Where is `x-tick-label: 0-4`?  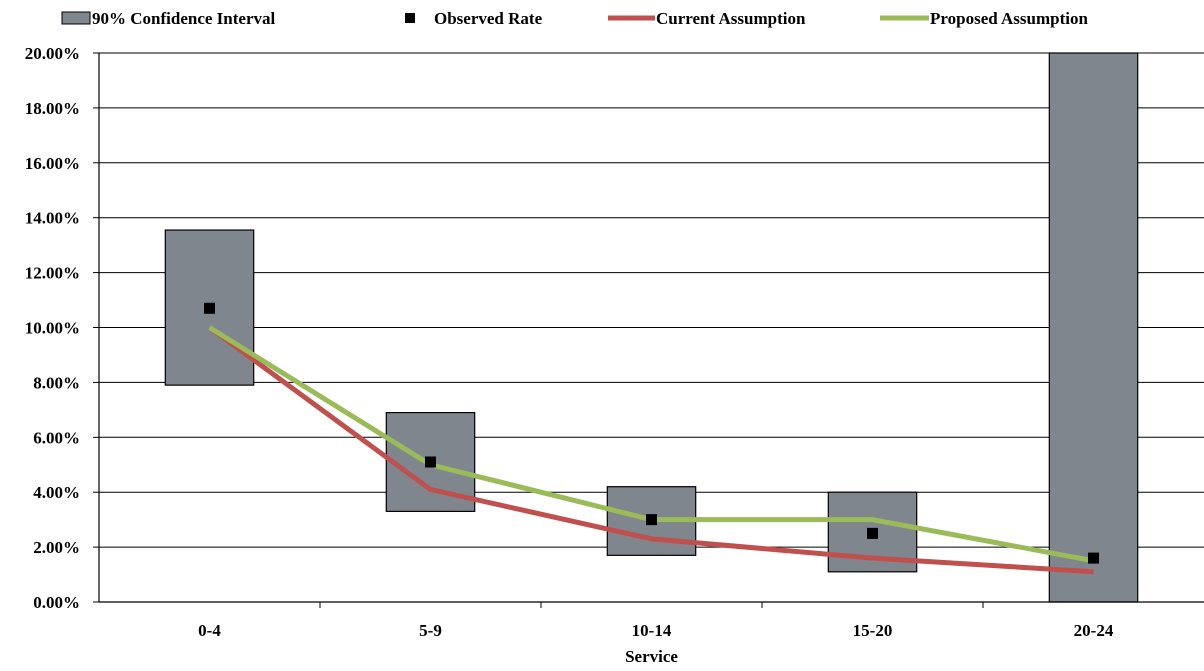
x-tick-label: 0-4 is located at coordinates (209, 630).